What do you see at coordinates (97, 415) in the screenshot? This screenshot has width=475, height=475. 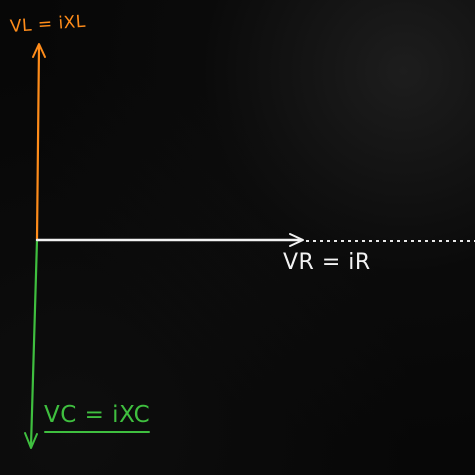 I see `capacitor-voltage-label: VC = iXC` at bounding box center [97, 415].